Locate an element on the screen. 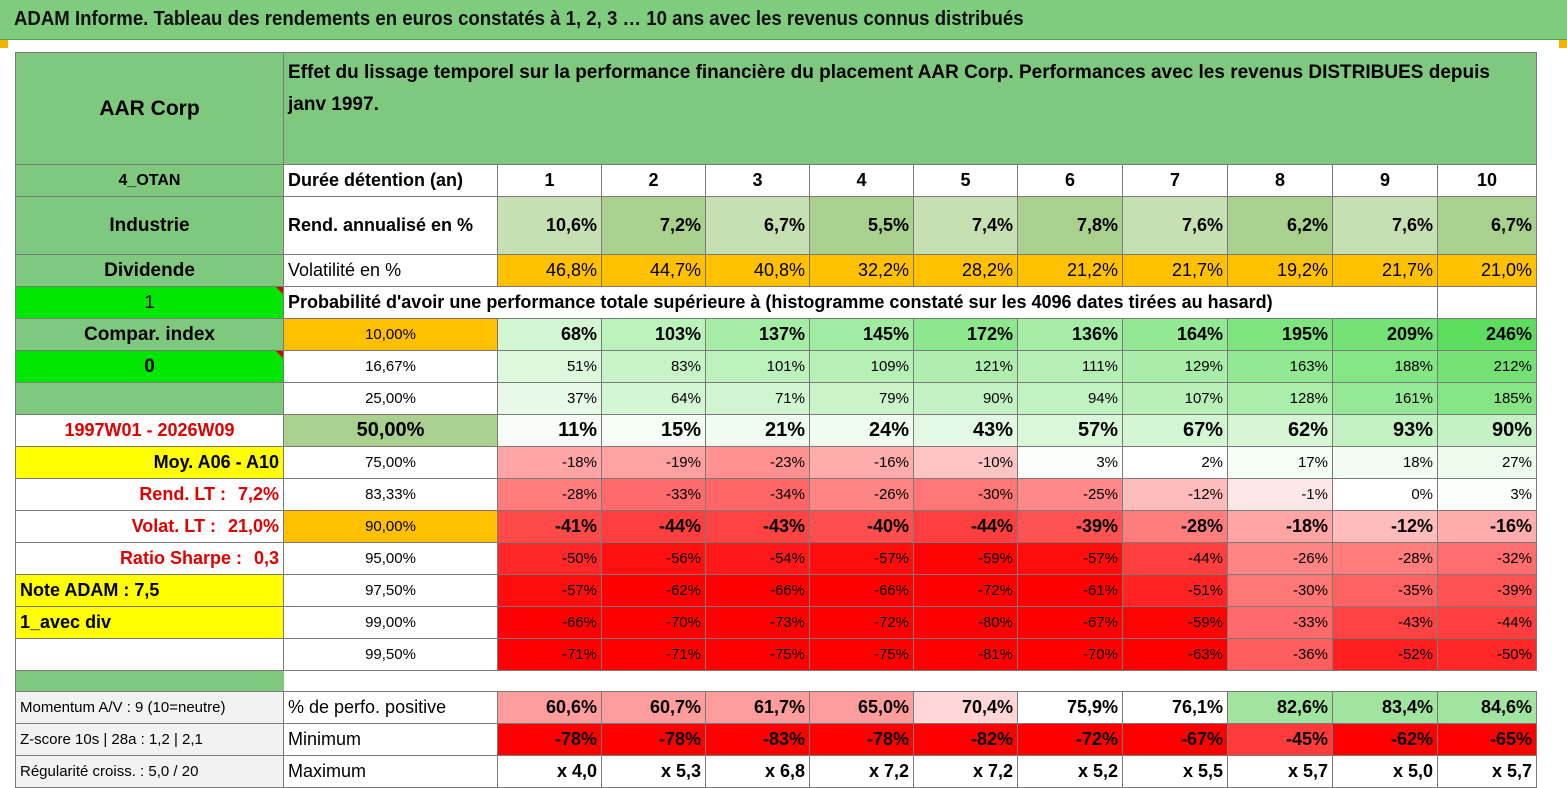 The height and width of the screenshot is (788, 1567). metric-label: % de perfo. positive is located at coordinates (390, 707).